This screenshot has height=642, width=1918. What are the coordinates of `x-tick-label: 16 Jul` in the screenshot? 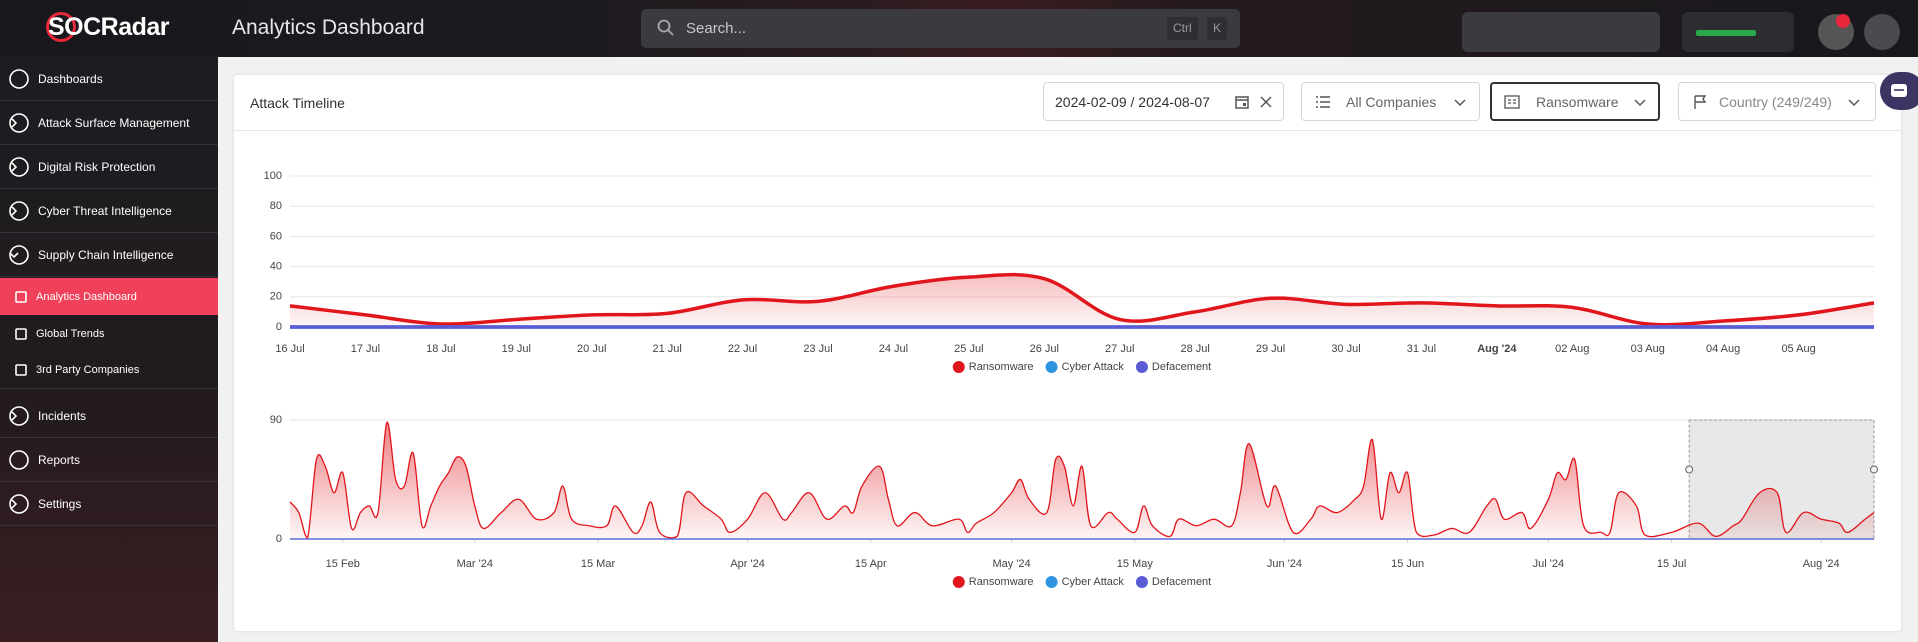 It's located at (289, 349).